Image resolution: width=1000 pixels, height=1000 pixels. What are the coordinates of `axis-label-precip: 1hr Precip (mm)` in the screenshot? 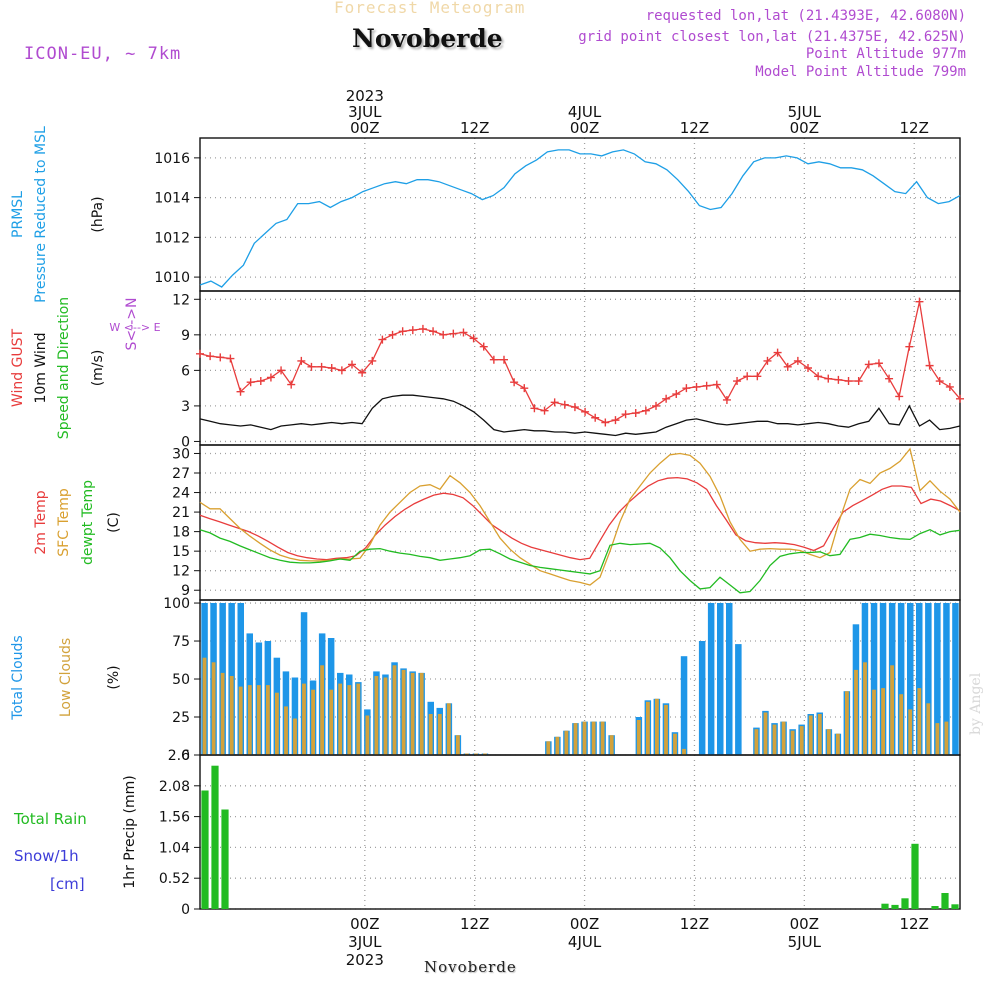 It's located at (130, 831).